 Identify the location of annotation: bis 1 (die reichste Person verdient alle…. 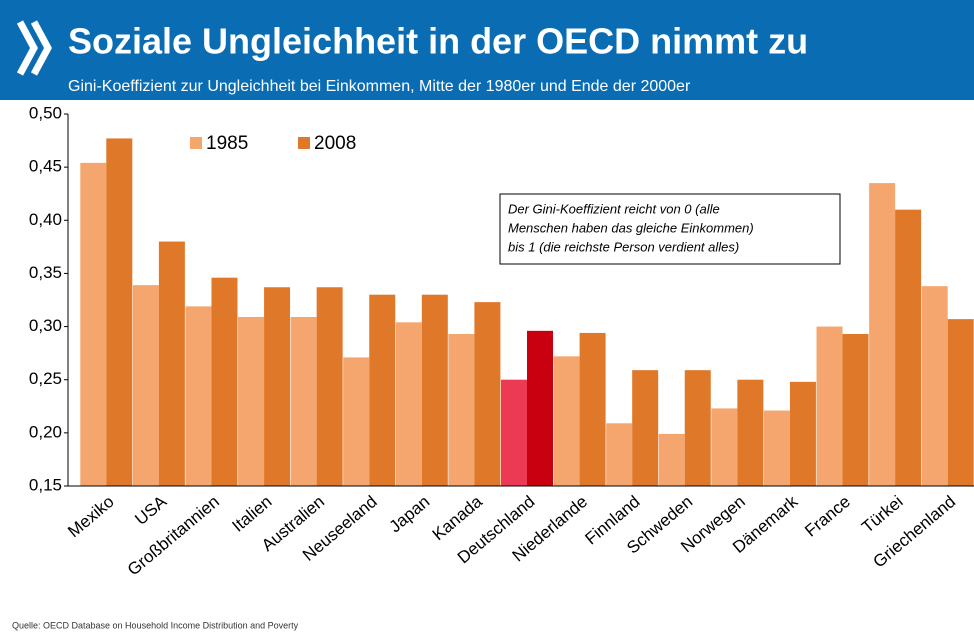
(623, 246).